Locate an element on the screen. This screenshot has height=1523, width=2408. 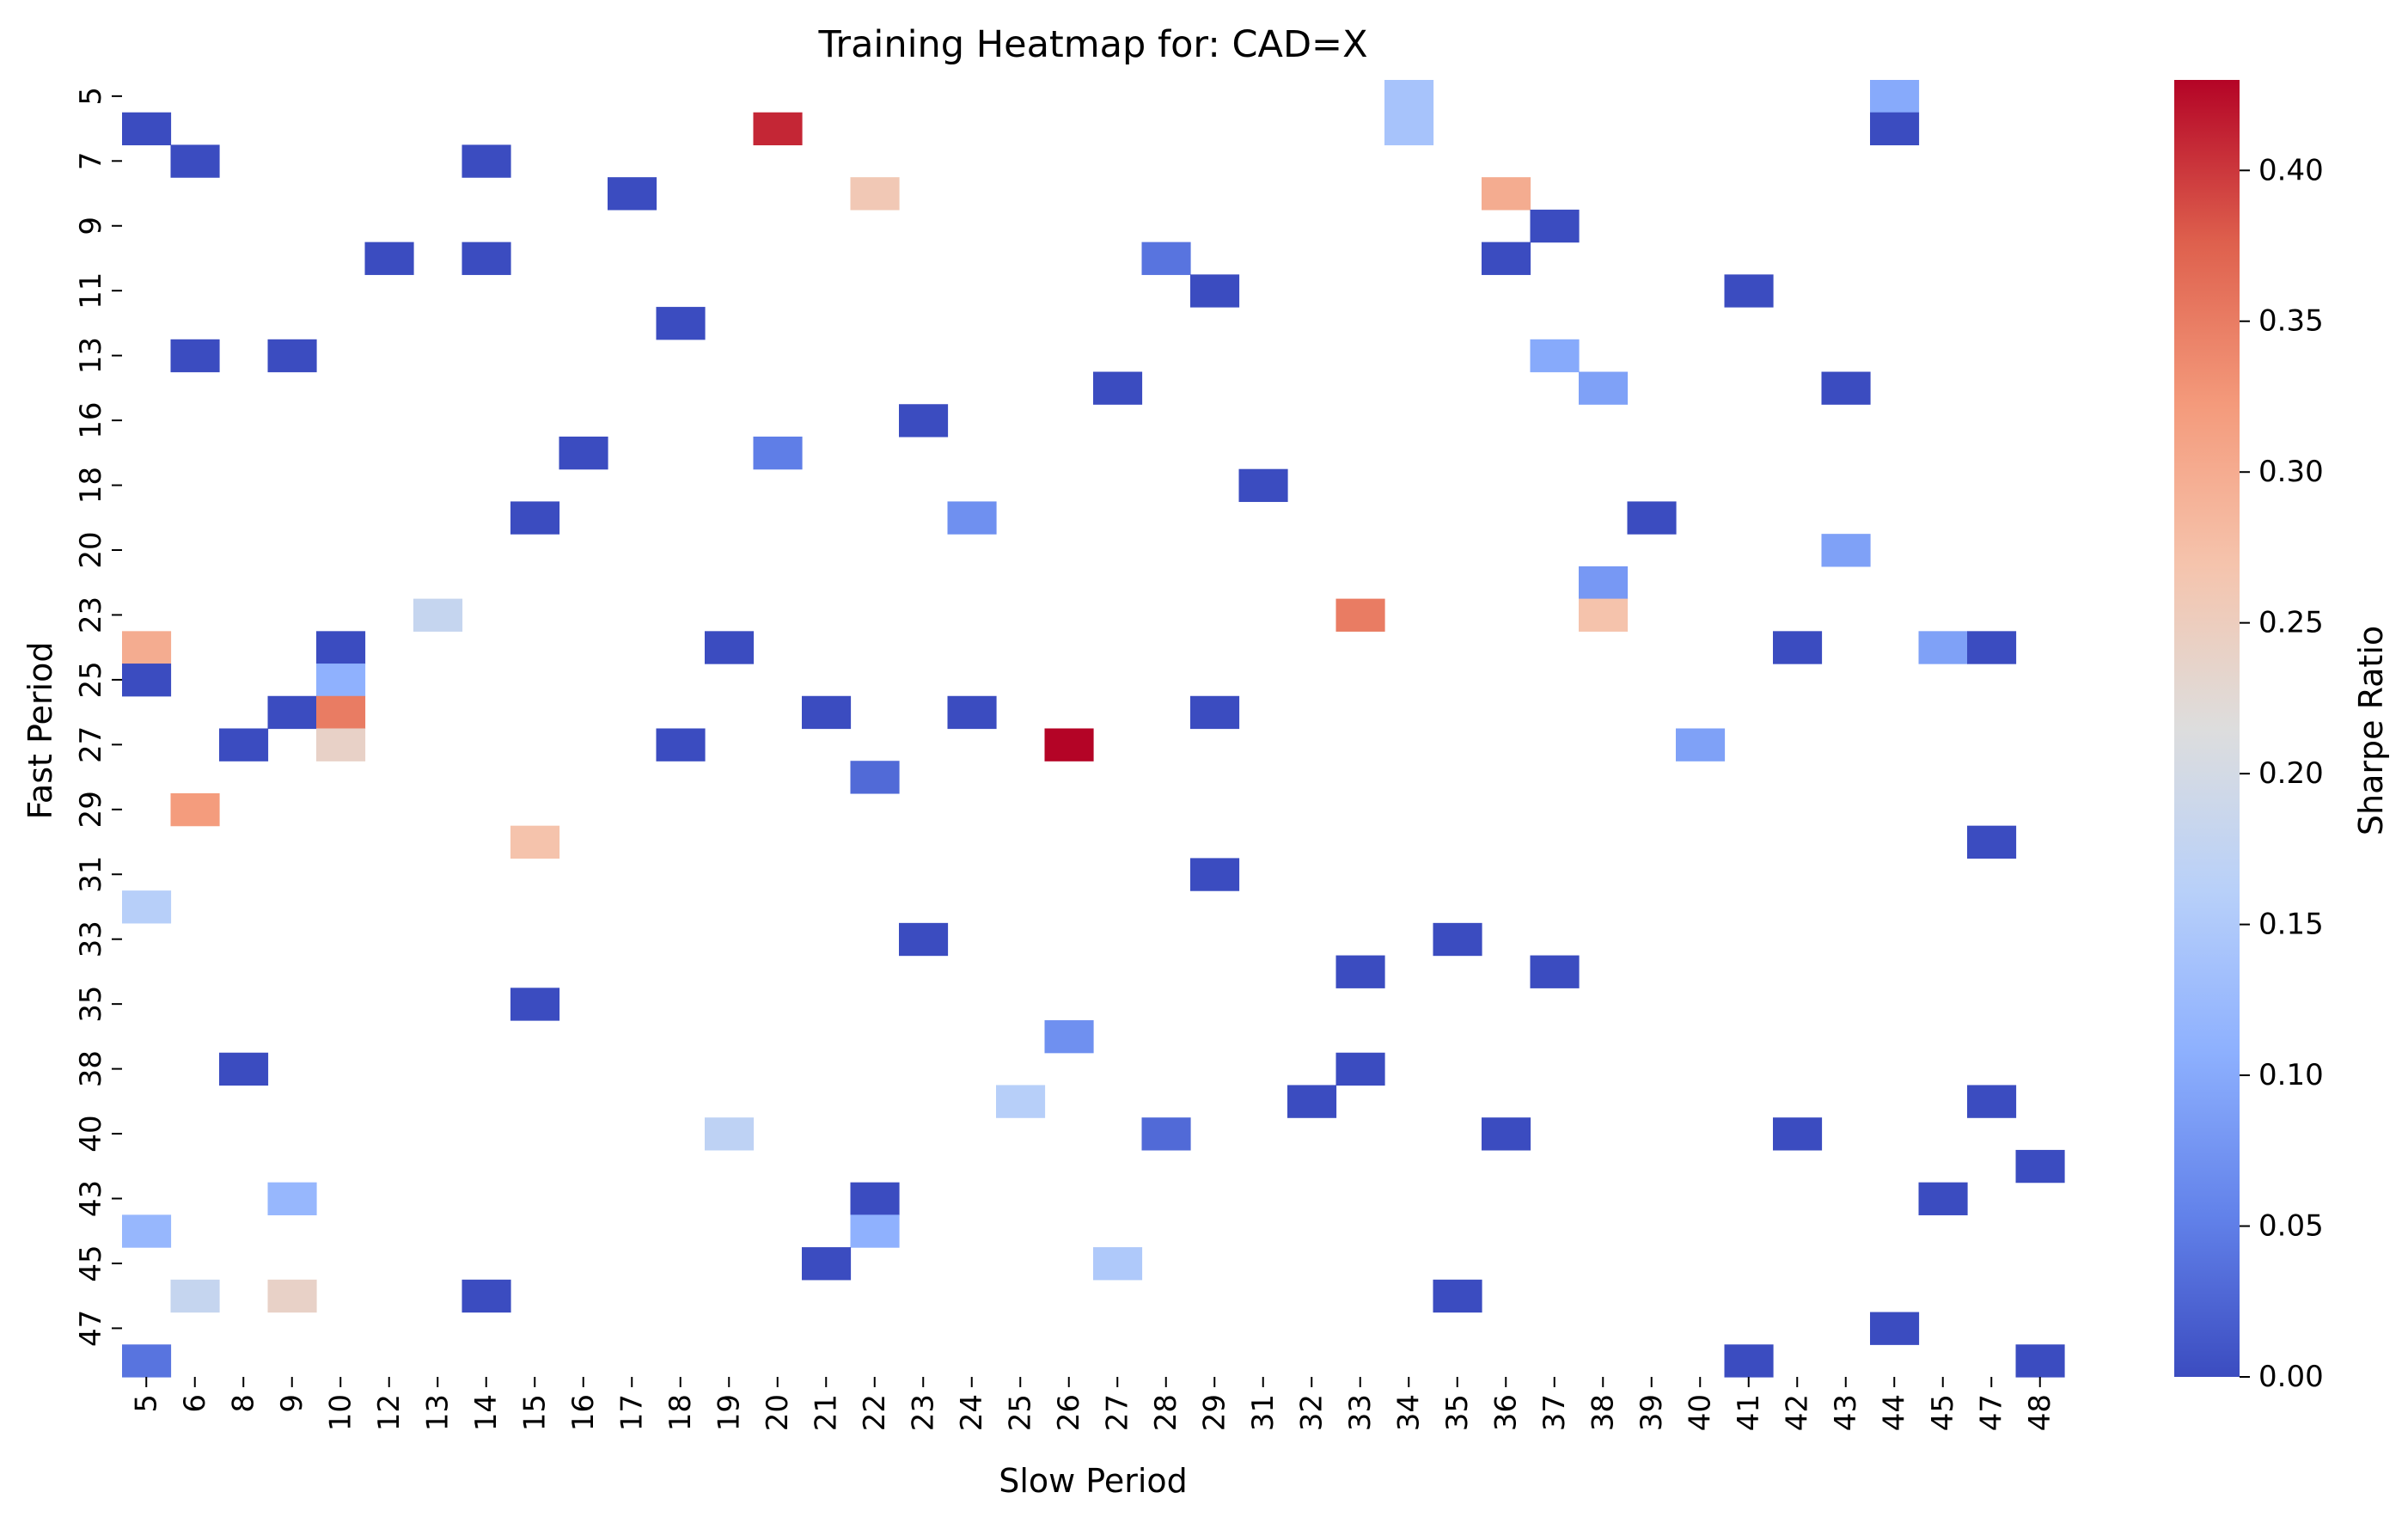
y-tick-label: 47 is located at coordinates (91, 1329).